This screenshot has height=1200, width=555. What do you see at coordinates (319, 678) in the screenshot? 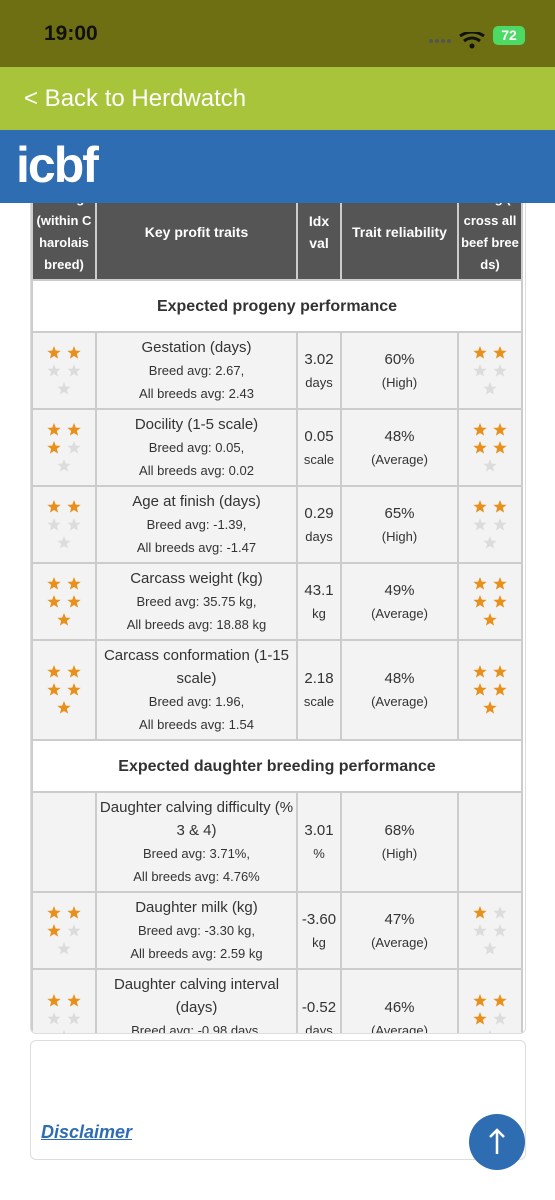
I see `index-value: 2.18` at bounding box center [319, 678].